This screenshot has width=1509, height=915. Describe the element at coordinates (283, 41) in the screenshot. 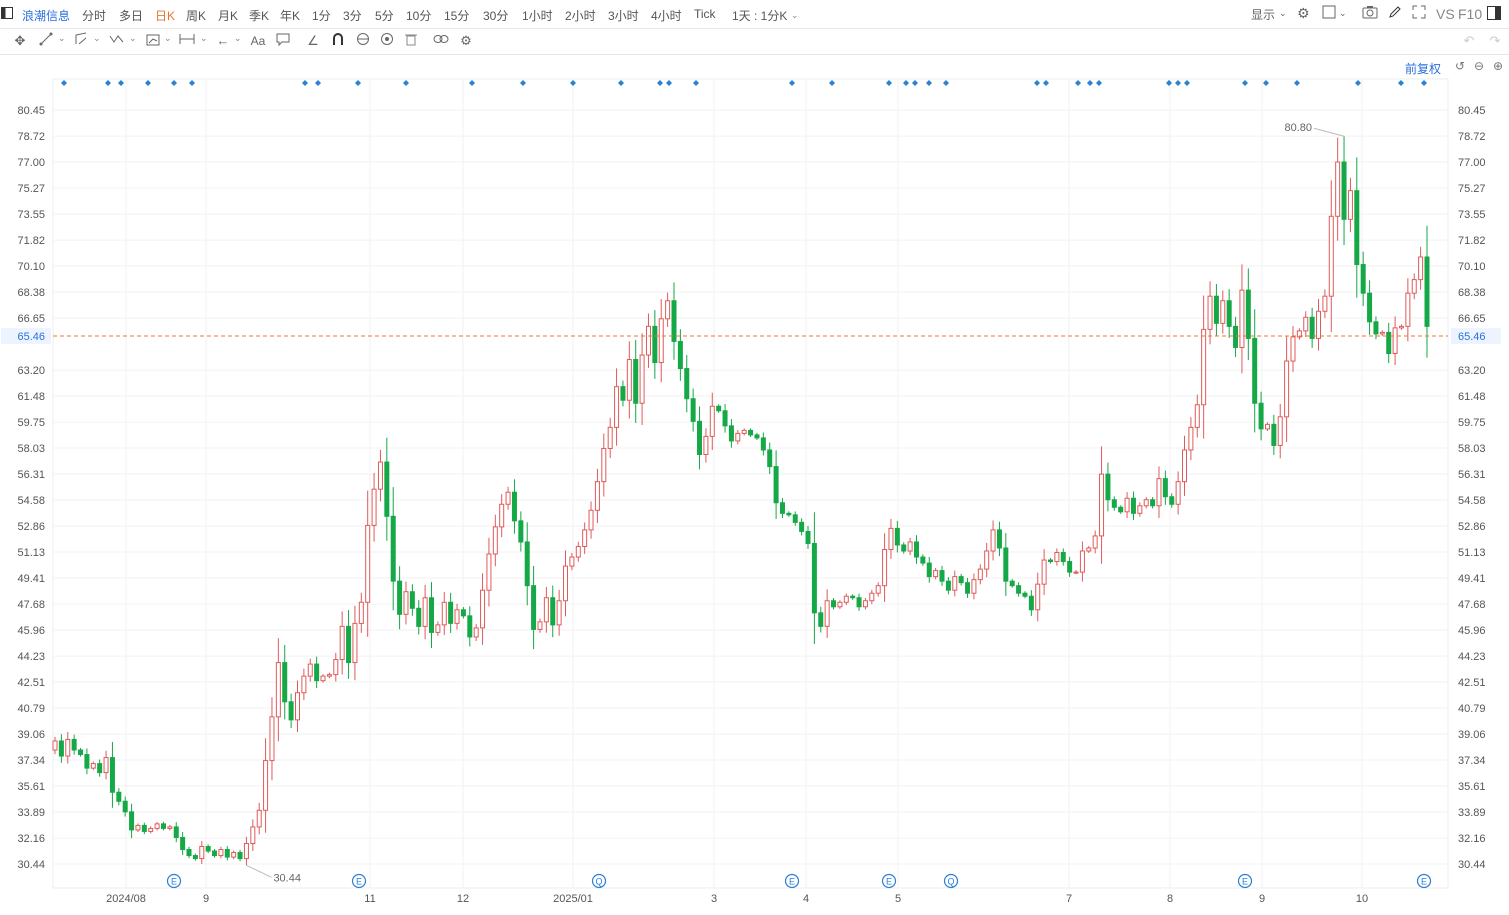

I see `comment-icon` at that location.